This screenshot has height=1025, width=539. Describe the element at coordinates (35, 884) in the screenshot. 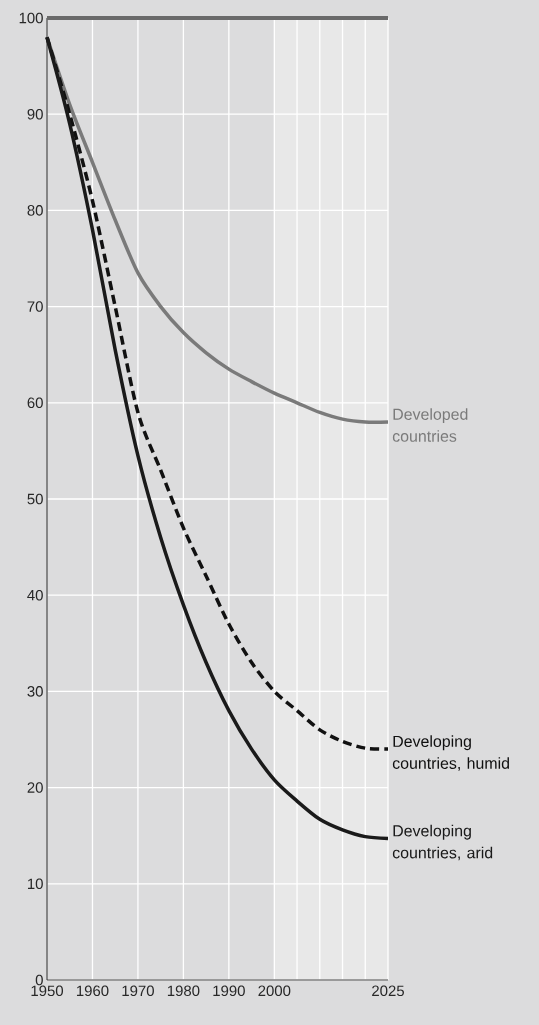

I see `y-tick-label: 10` at that location.